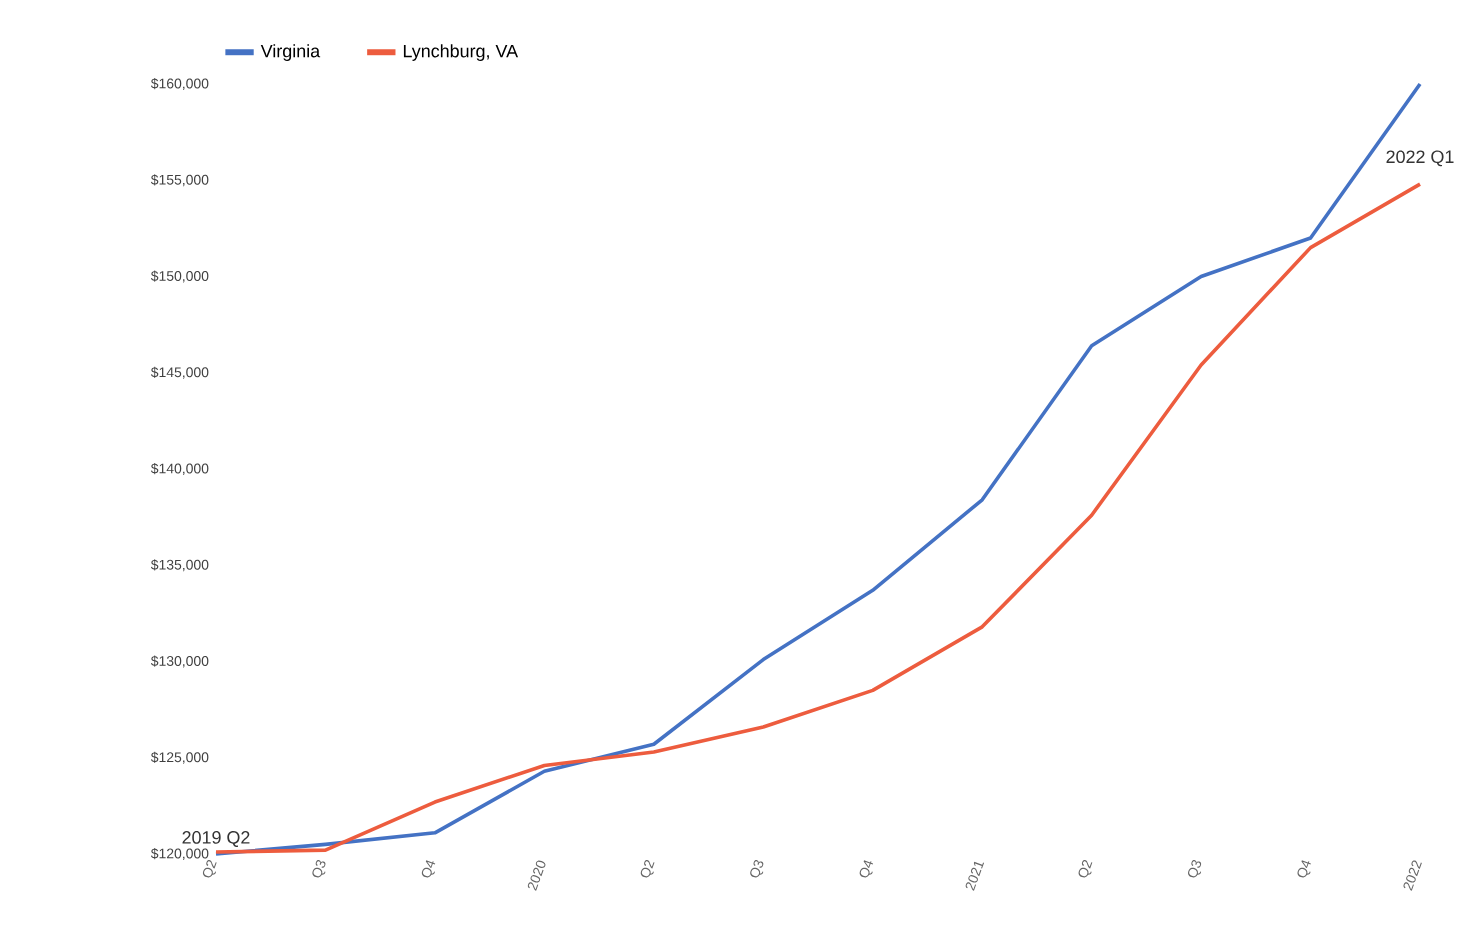  I want to click on annotation: 2019 Q2, so click(216, 839).